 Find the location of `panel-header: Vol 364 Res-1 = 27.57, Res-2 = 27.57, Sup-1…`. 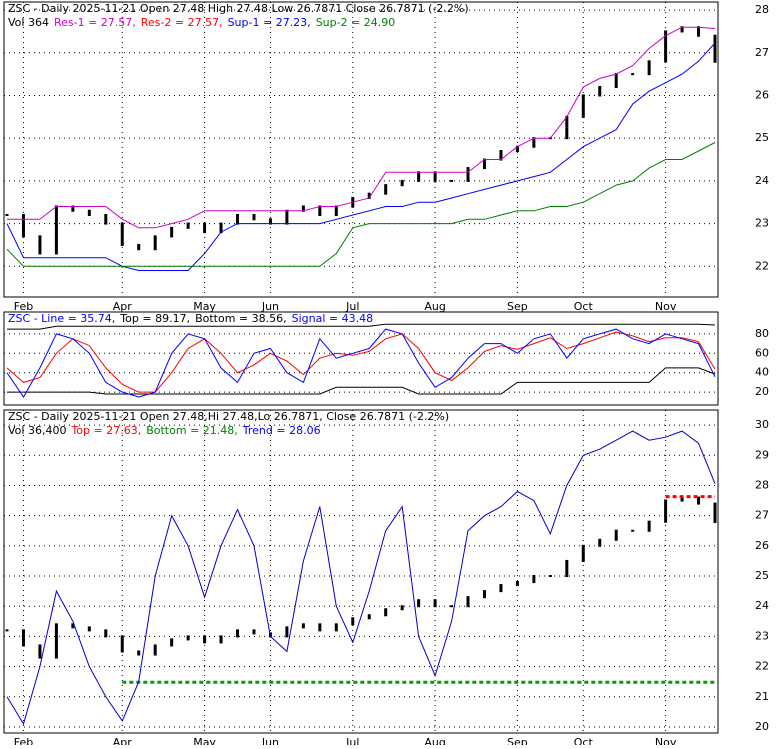

panel-header: Vol 364 Res-1 = 27.57, Res-2 = 27.57, Sup-1… is located at coordinates (201, 22).